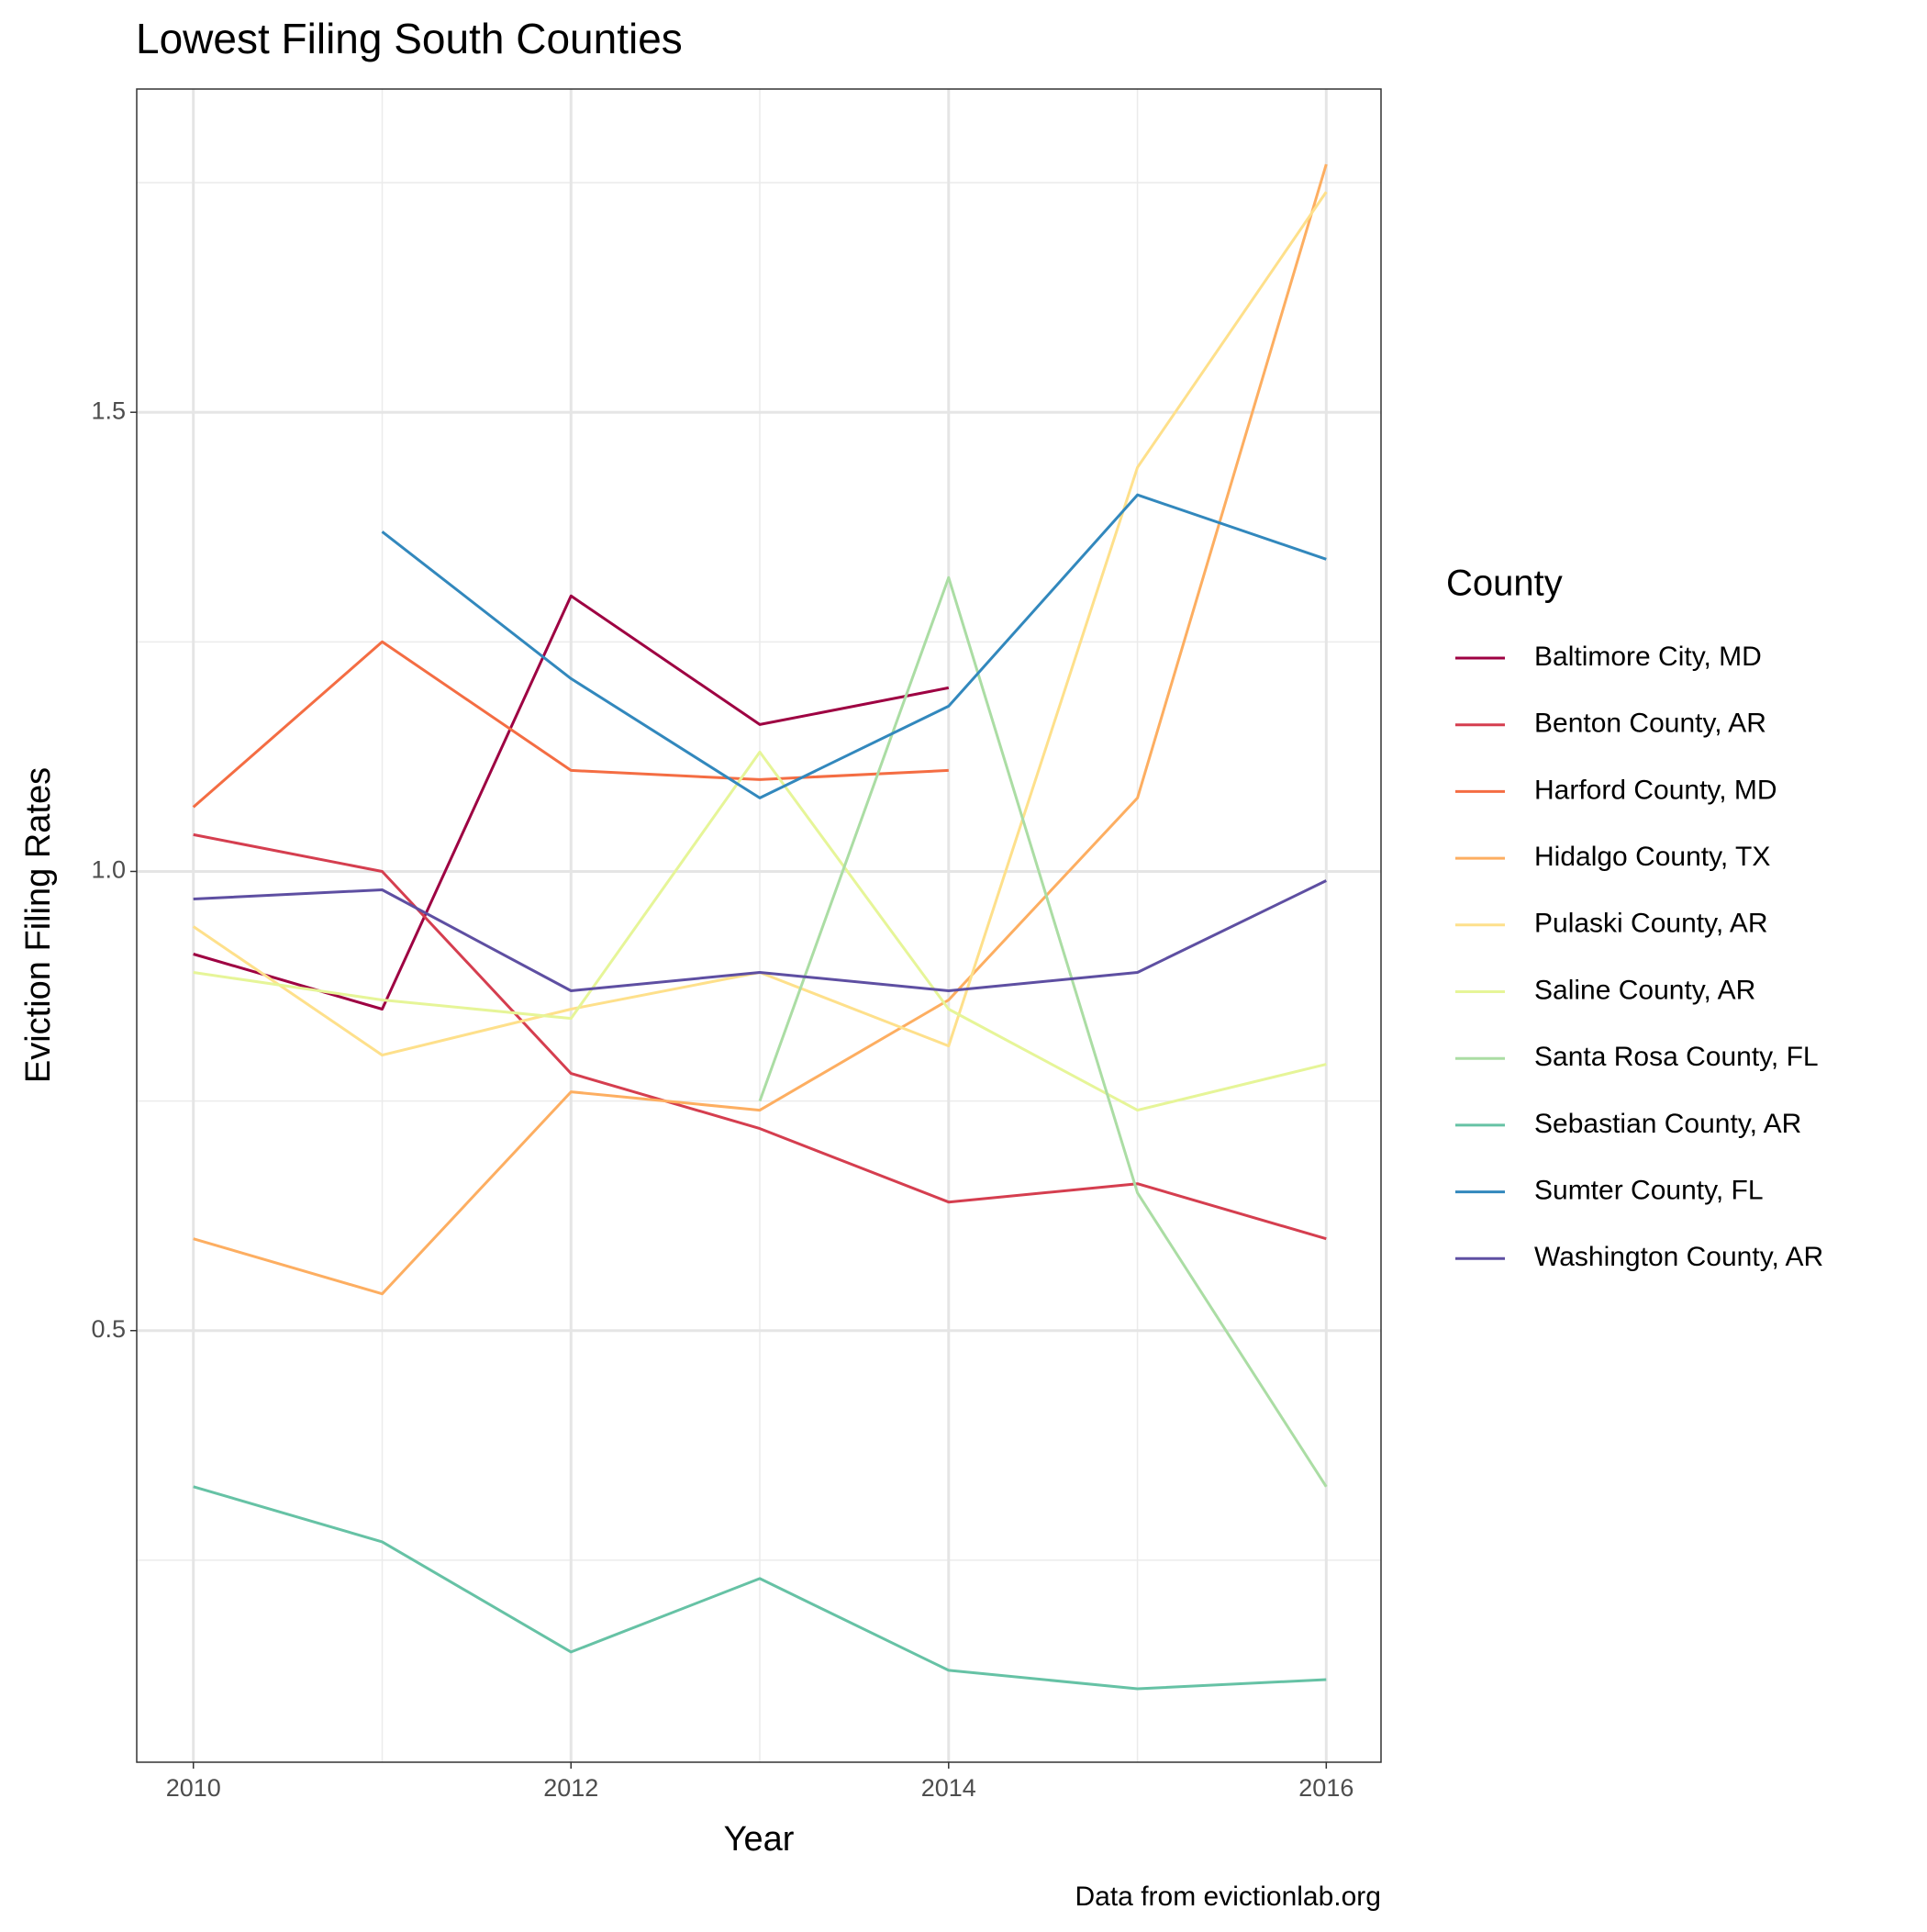  Describe the element at coordinates (1676, 1057) in the screenshot. I see `legend-label: Santa Rosa County, FL` at that location.